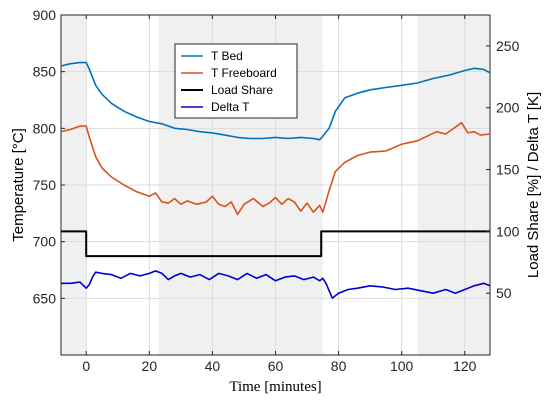 Image resolution: width=550 pixels, height=404 pixels. Describe the element at coordinates (45, 242) in the screenshot. I see `y-left-tick-label: 700` at that location.